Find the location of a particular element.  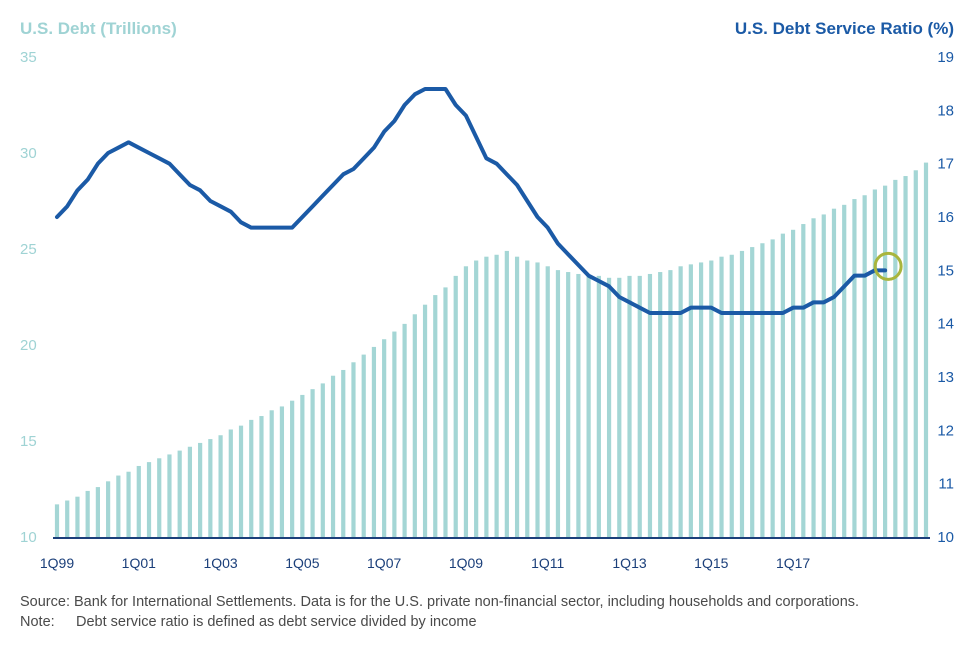

left-axis-ticks: 35 30 25 20 15 10 is located at coordinates (28, 297).